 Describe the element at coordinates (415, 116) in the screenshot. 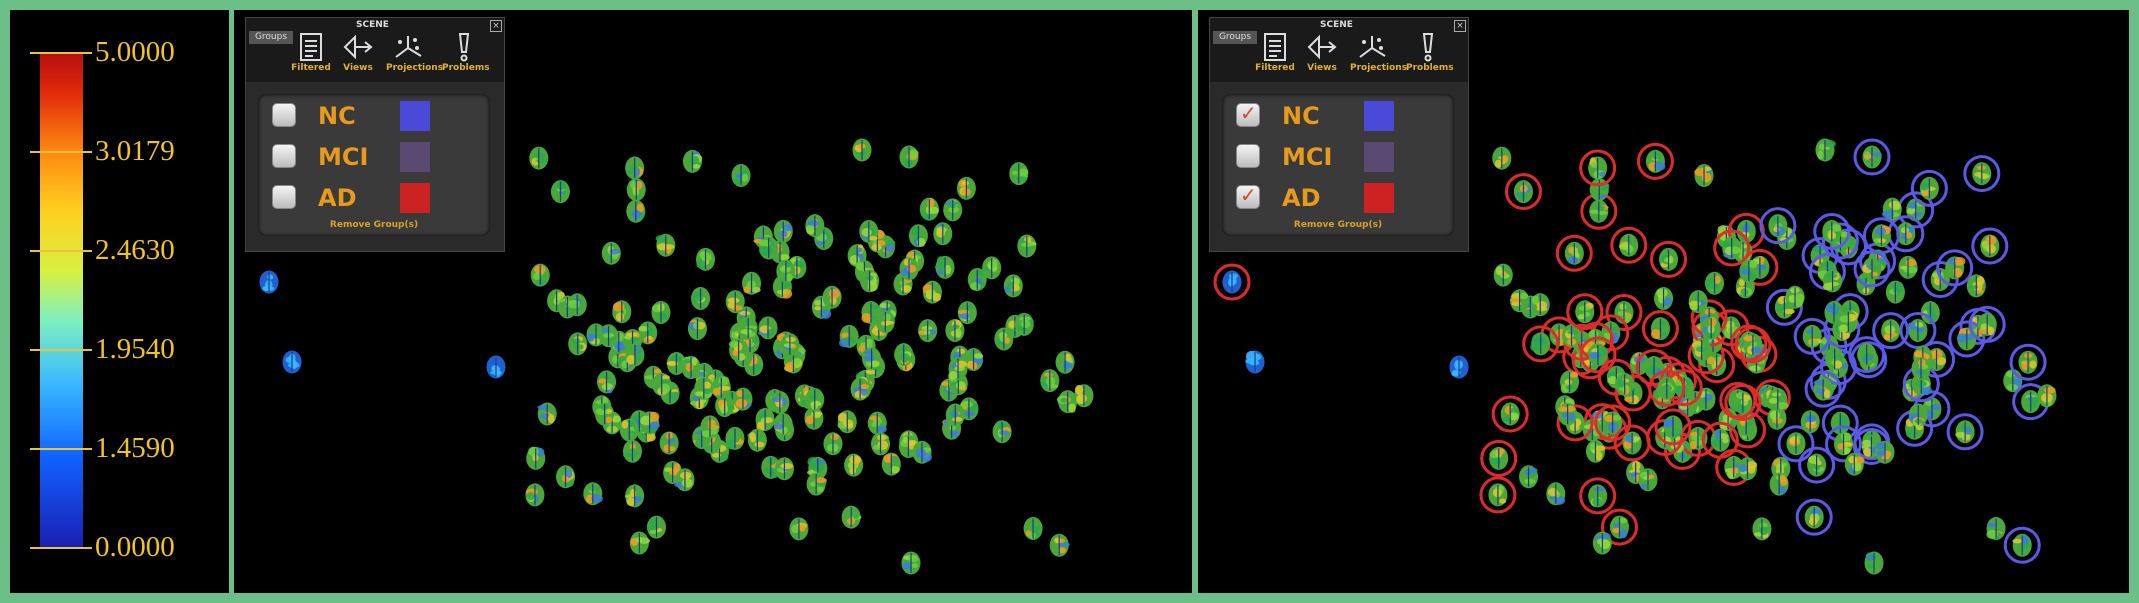

I see `group-color-swatch` at that location.